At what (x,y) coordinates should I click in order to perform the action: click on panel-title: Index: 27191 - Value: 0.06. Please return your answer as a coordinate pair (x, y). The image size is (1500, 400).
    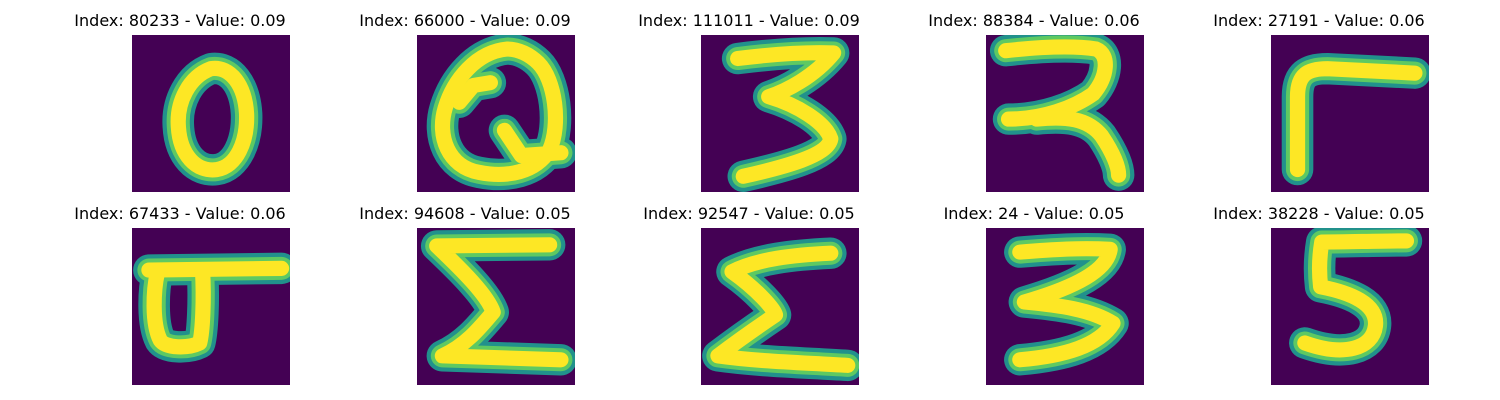
    Looking at the image, I should click on (1319, 20).